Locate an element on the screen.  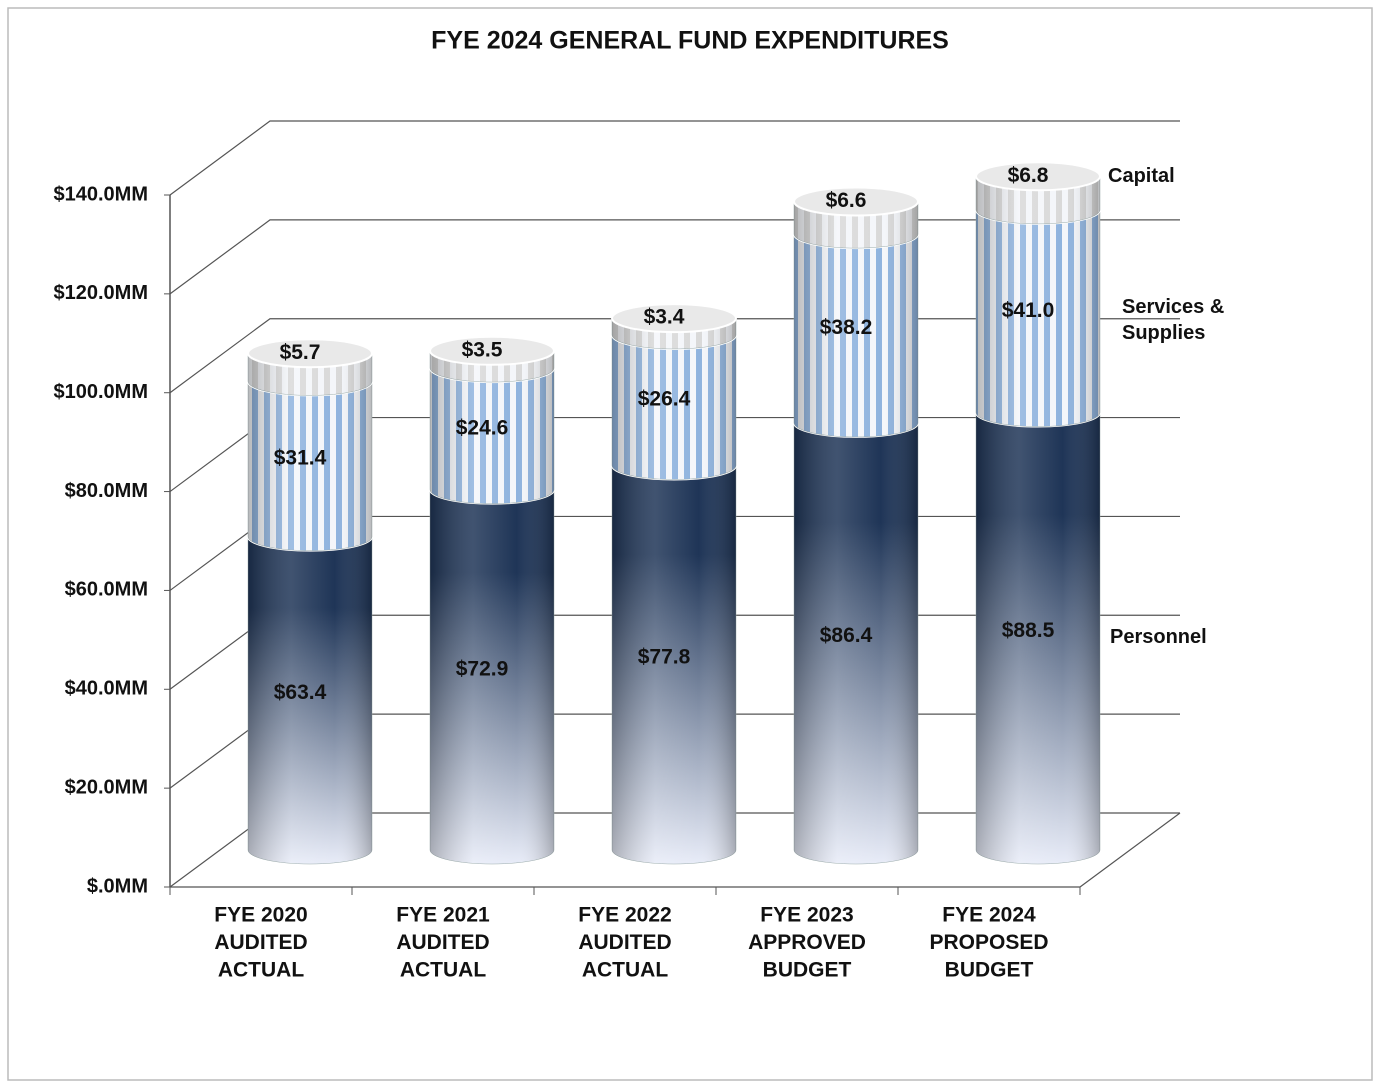
value-label: $3.5 is located at coordinates (482, 349).